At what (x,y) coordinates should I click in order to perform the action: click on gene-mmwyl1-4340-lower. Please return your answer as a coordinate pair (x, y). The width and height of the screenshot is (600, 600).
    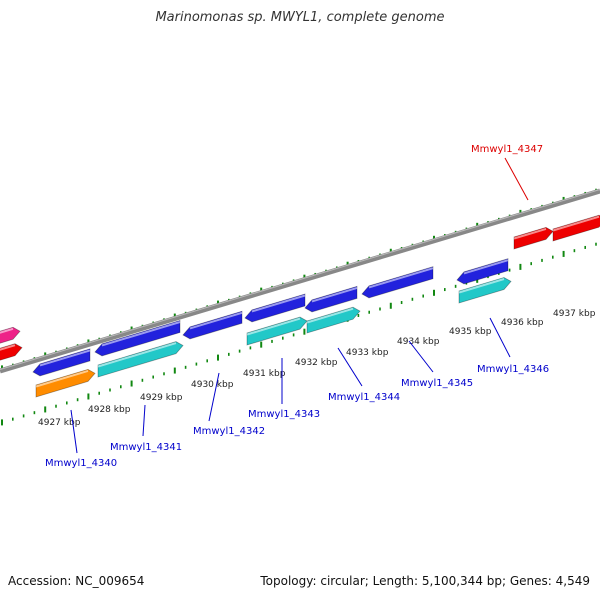
    Looking at the image, I should click on (65, 383).